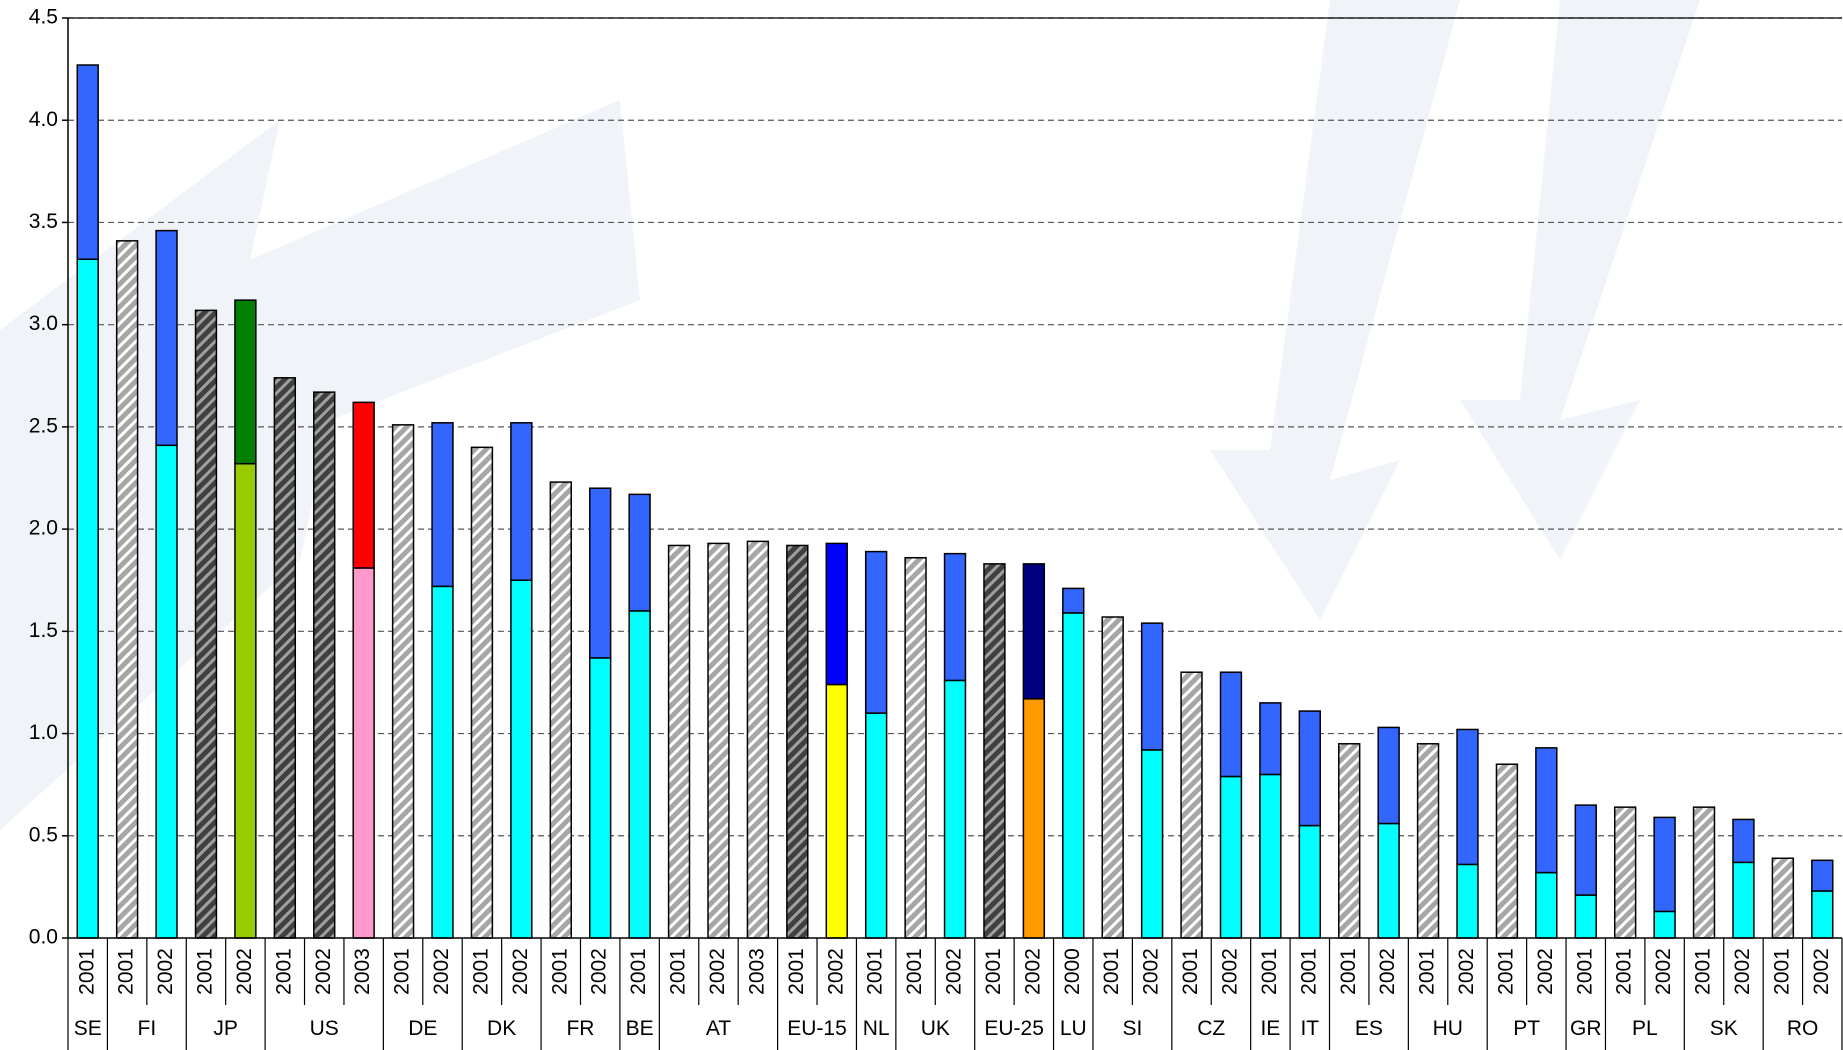 Image resolution: width=1843 pixels, height=1050 pixels. What do you see at coordinates (1270, 1028) in the screenshot?
I see `group-label: IE` at bounding box center [1270, 1028].